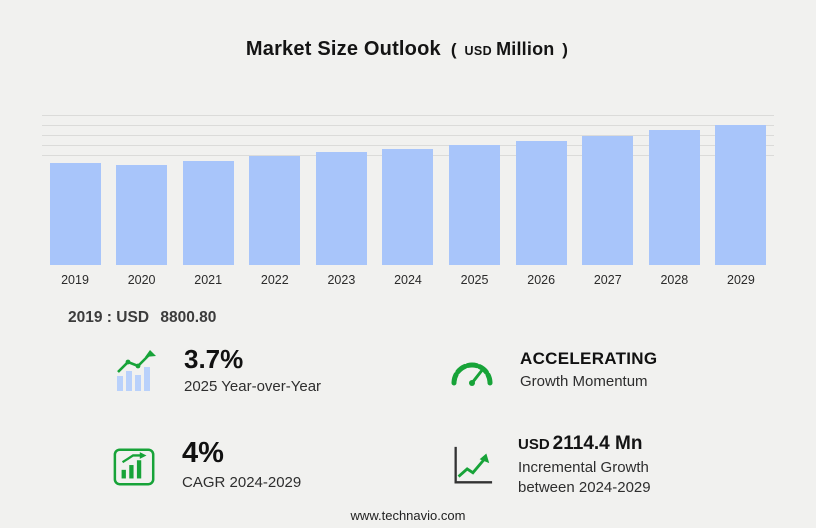 This screenshot has width=816, height=528. I want to click on yoy-growth-bars-icon, so click(136, 371).